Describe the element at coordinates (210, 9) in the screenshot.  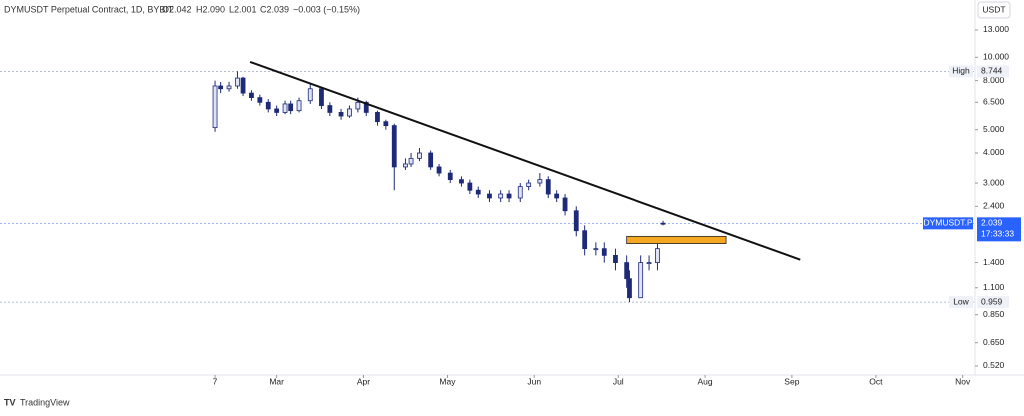
I see `ohlc-high: H2.090` at that location.